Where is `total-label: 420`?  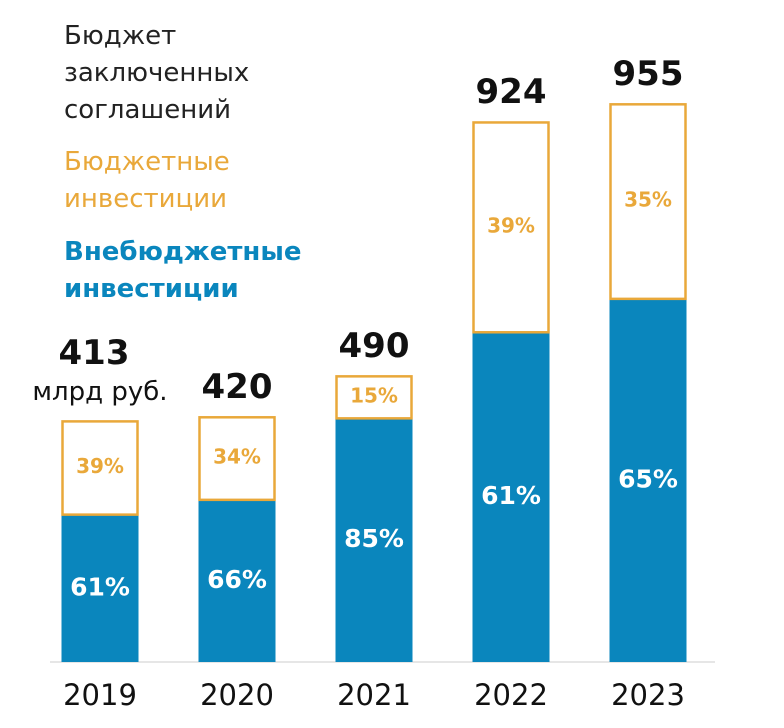 total-label: 420 is located at coordinates (237, 387).